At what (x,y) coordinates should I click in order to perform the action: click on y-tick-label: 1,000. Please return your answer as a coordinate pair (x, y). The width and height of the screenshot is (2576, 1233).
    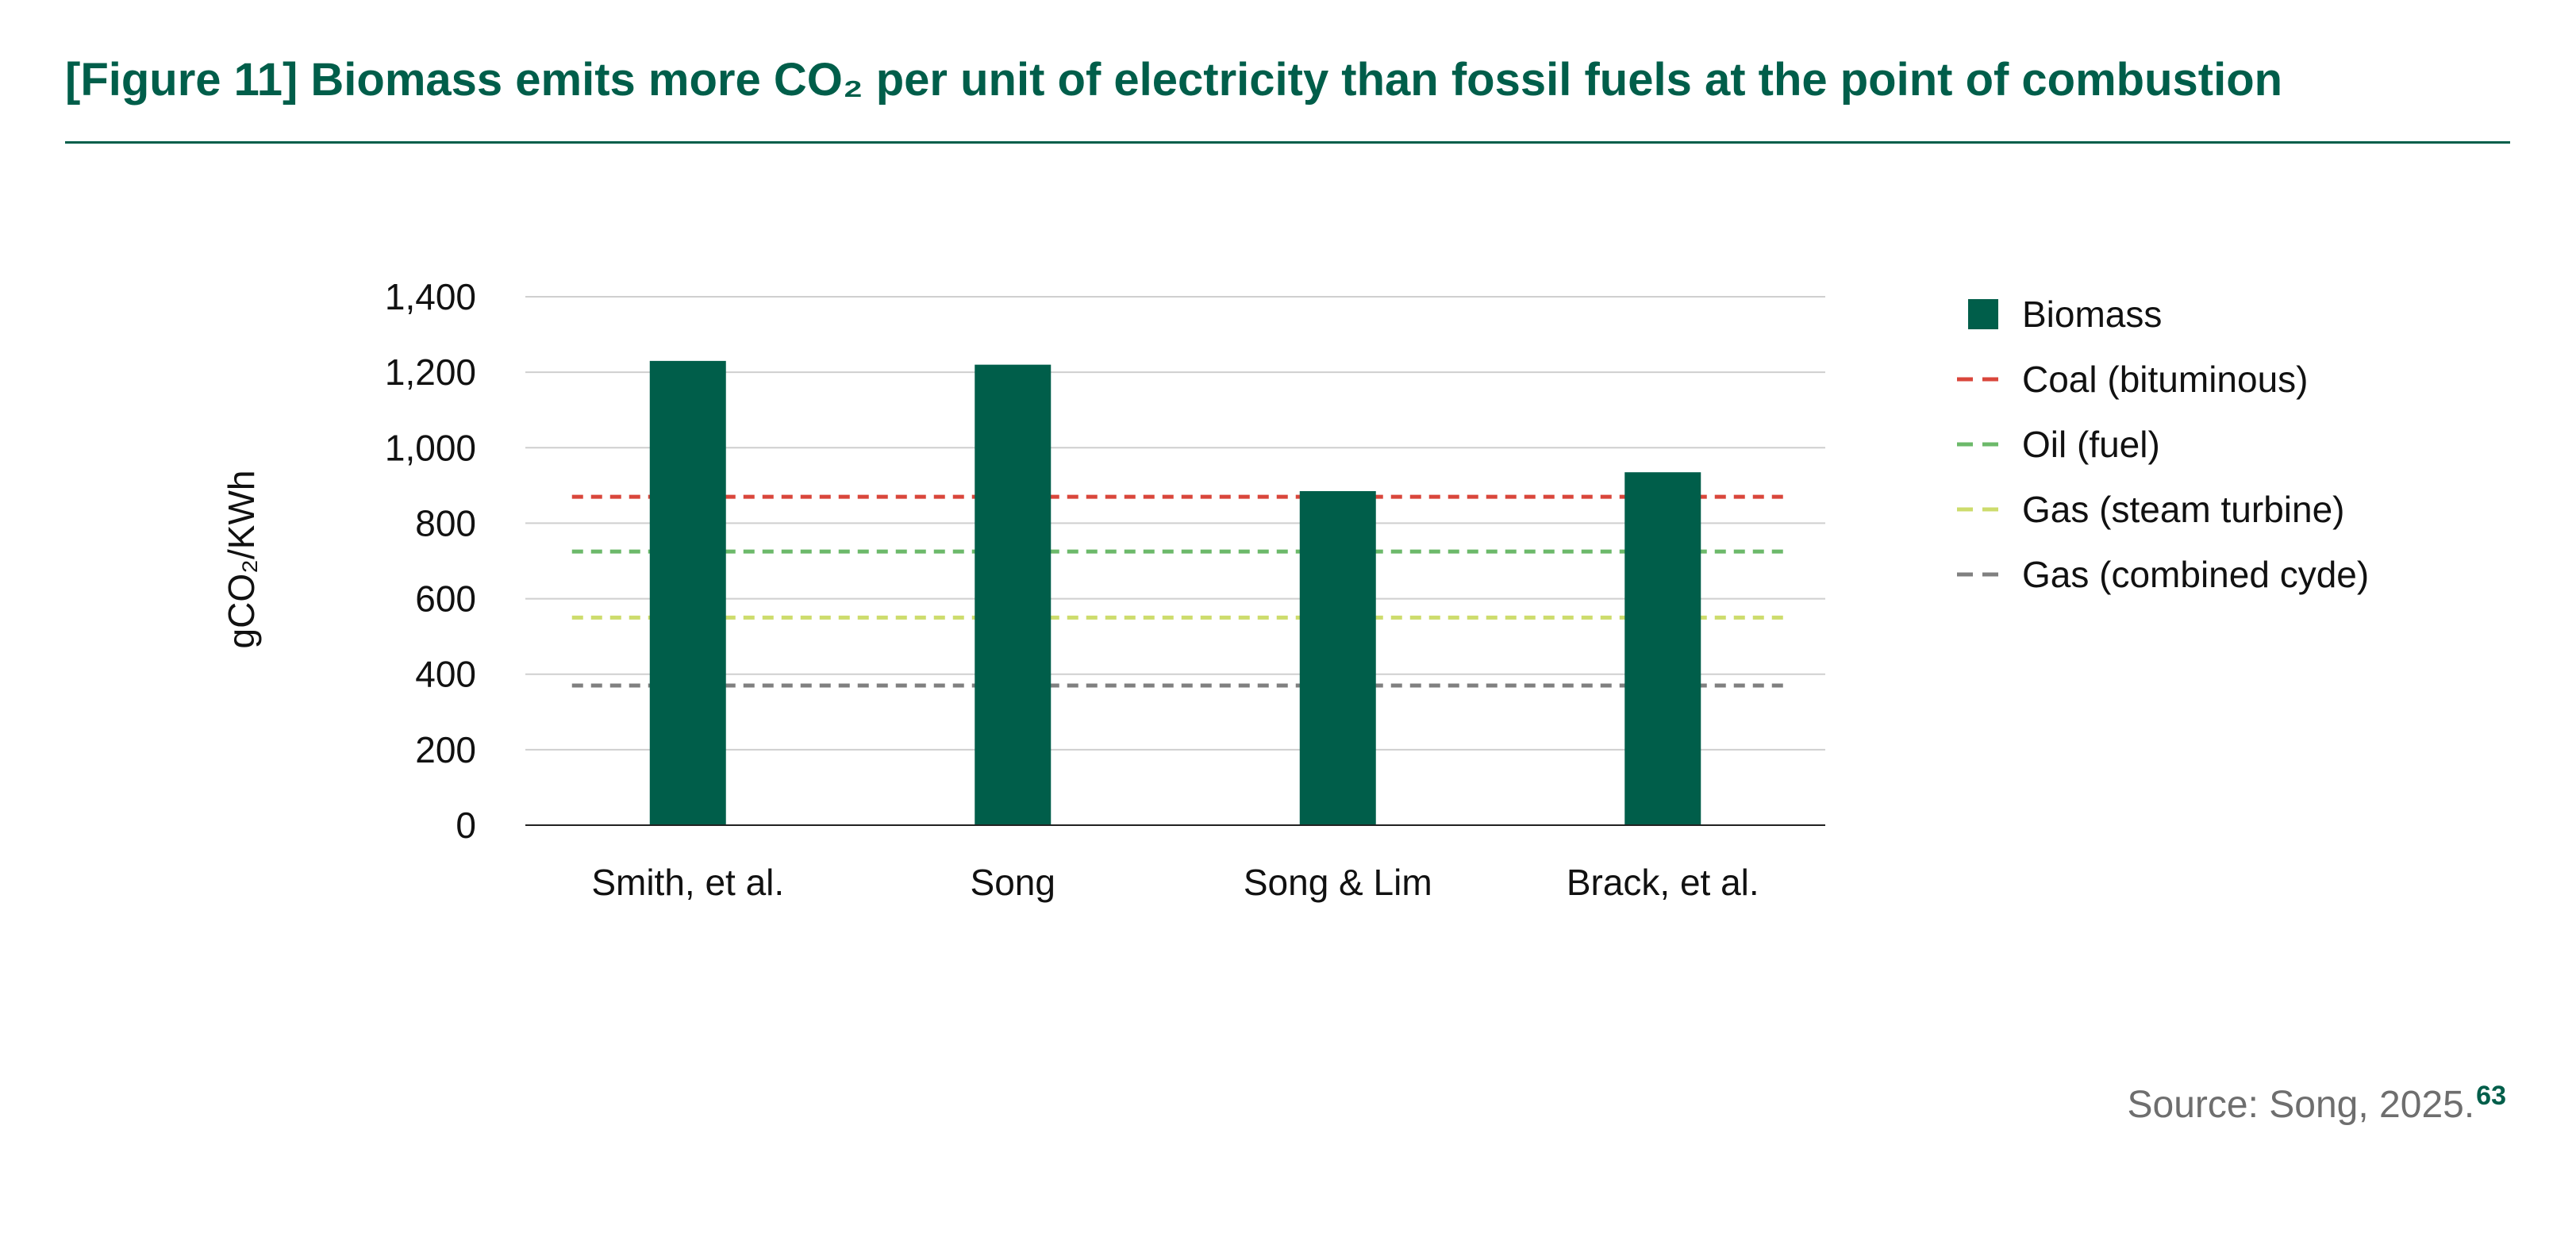
    Looking at the image, I should click on (431, 447).